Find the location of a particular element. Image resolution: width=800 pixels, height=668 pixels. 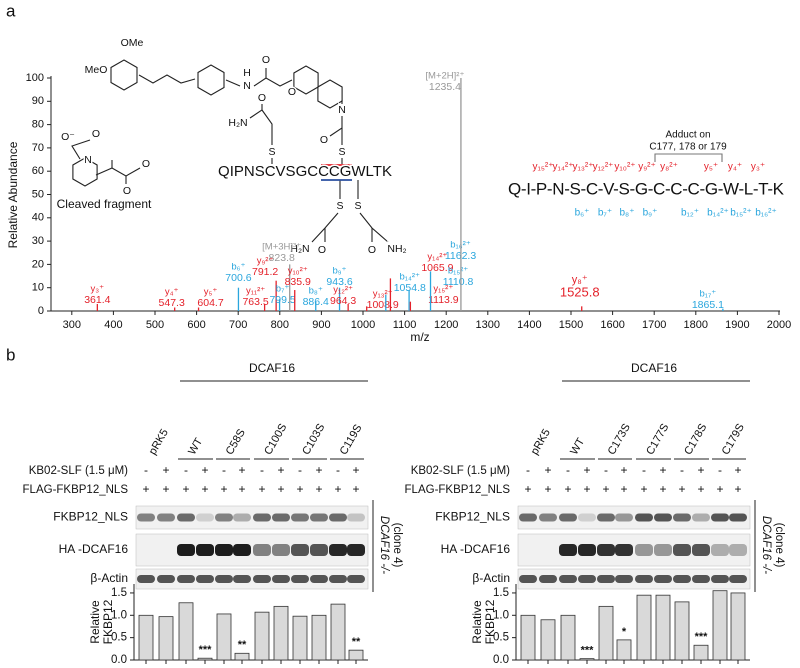

y-axis-title: Relative is located at coordinates (95, 622).